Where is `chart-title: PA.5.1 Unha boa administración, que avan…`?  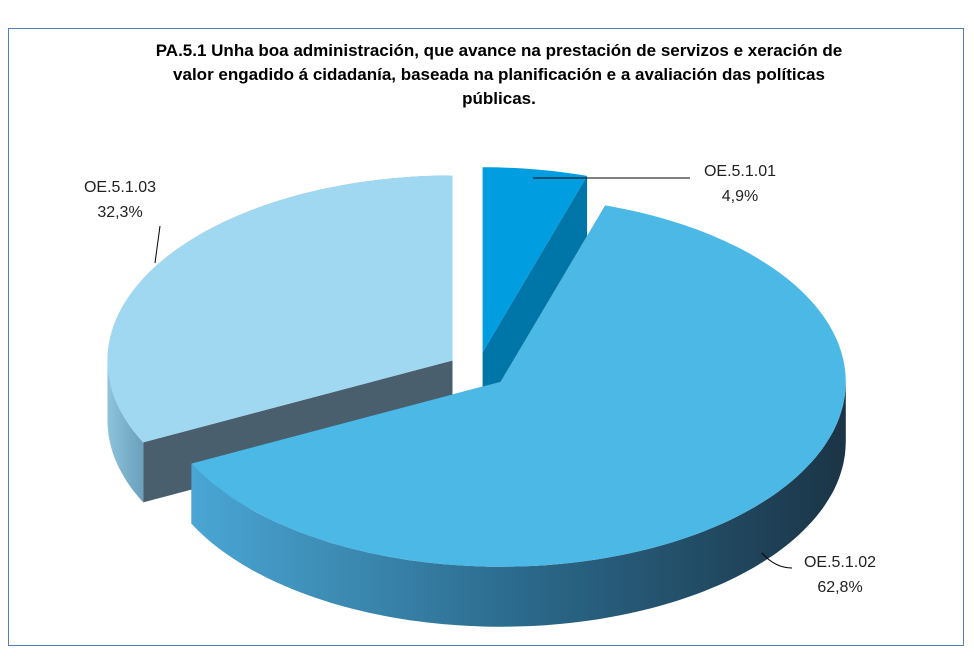 chart-title: PA.5.1 Unha boa administración, que avan… is located at coordinates (499, 74).